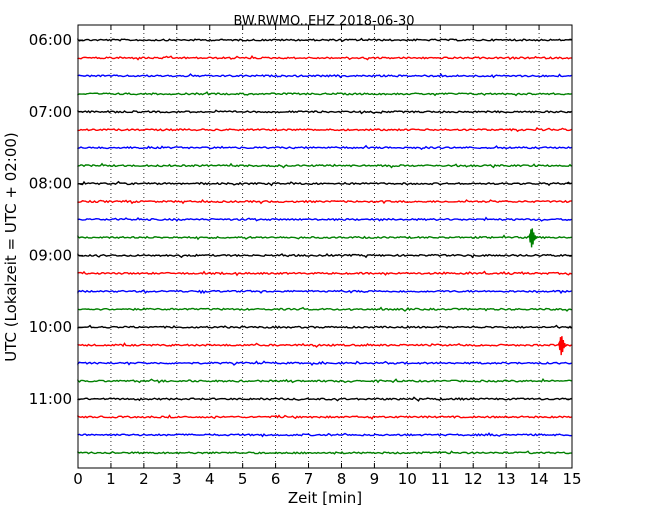 This screenshot has width=650, height=520. What do you see at coordinates (407, 479) in the screenshot?
I see `x-tick-label: 10` at bounding box center [407, 479].